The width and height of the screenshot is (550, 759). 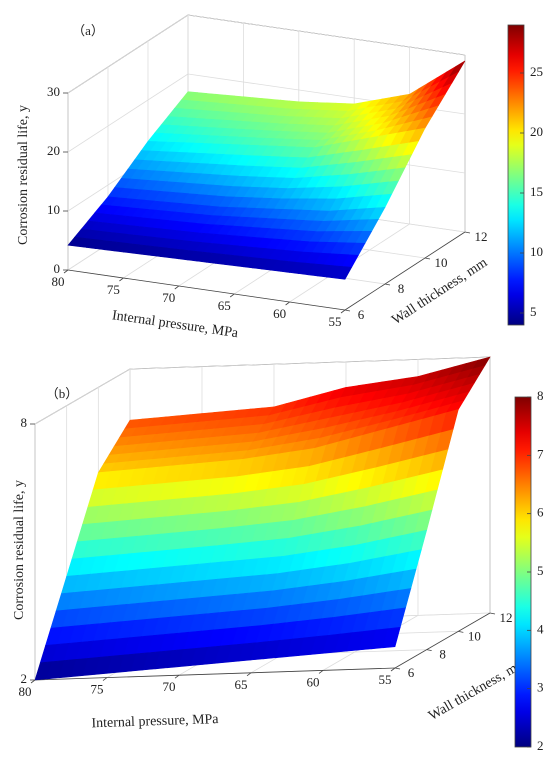 I want to click on colorbar-tick-label: 6, so click(x=540, y=512).